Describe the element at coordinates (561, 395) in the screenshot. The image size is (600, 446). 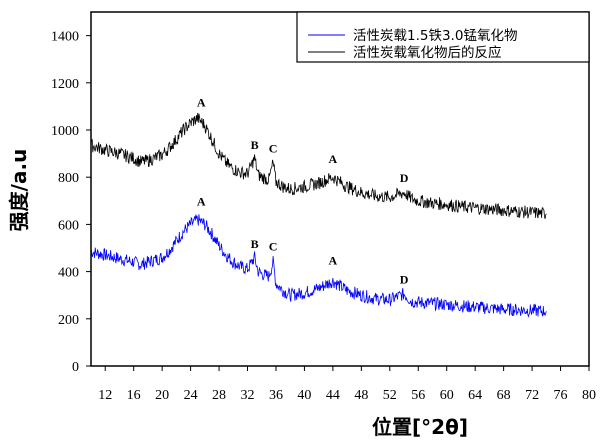
I see `x-tick-label: 76` at that location.